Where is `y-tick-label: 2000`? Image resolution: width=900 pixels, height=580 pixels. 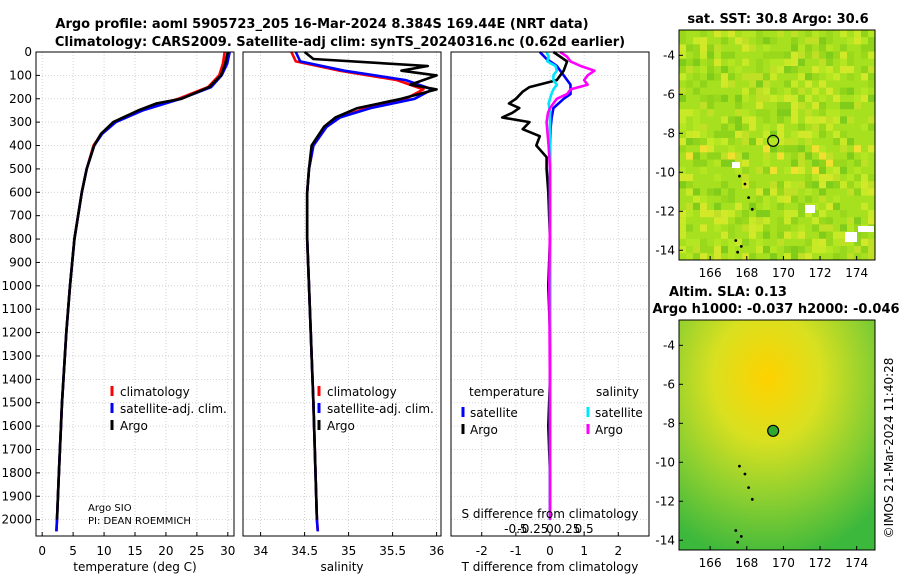 y-tick-label: 2000 is located at coordinates (16, 520).